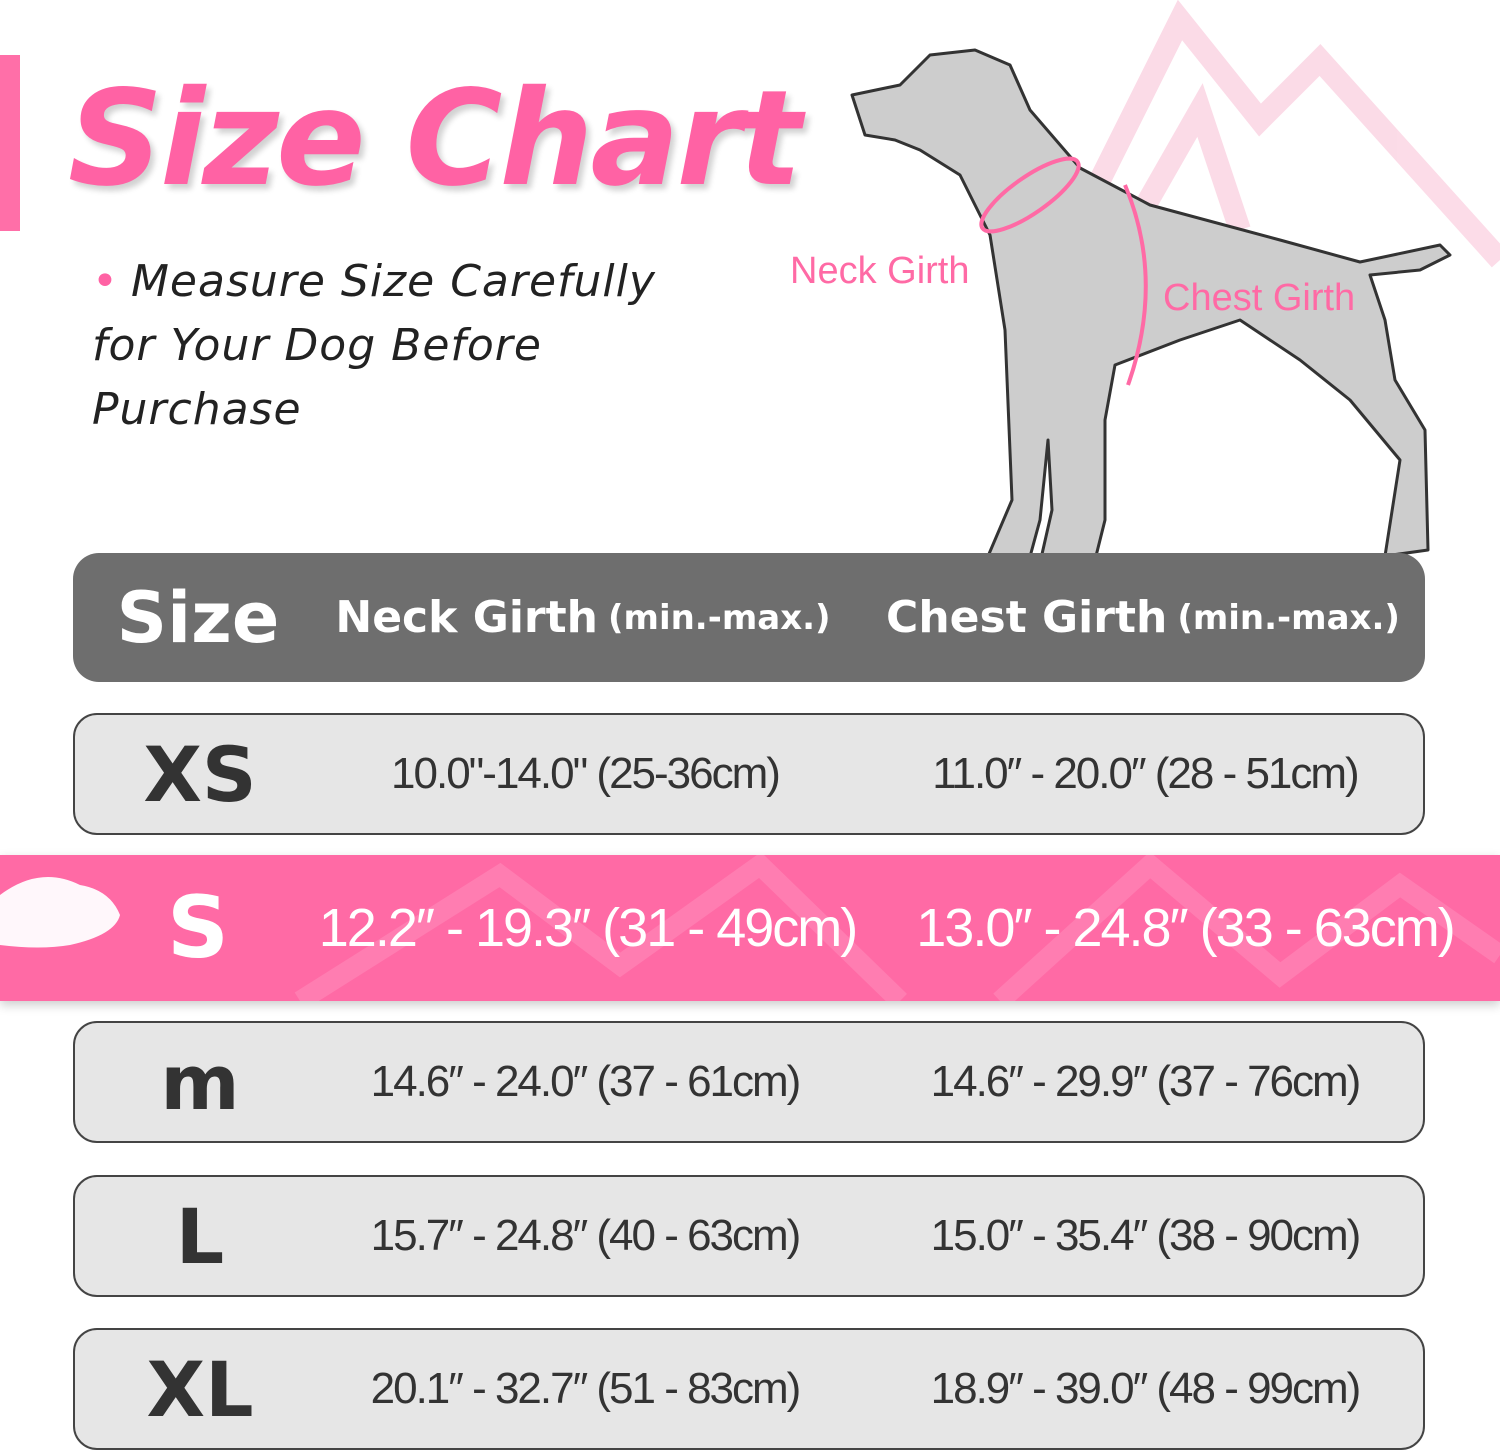  Describe the element at coordinates (198, 617) in the screenshot. I see `header-size: Size` at that location.